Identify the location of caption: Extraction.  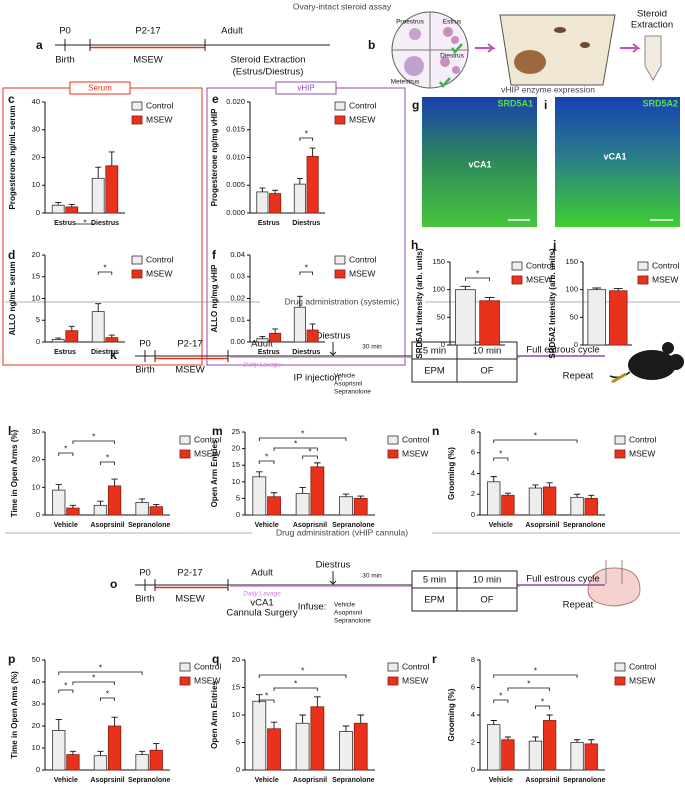
(652, 25).